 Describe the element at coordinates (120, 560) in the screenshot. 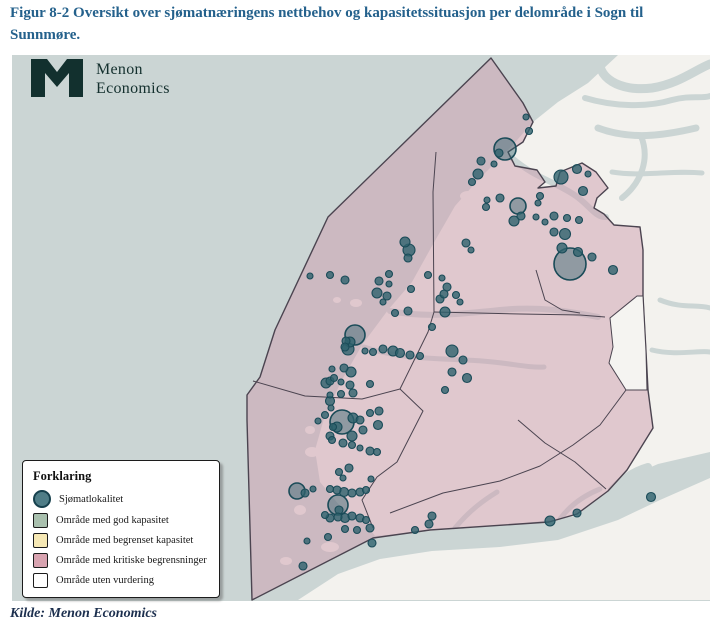

I see `legend-item: Område med kritiske begrensninger` at that location.